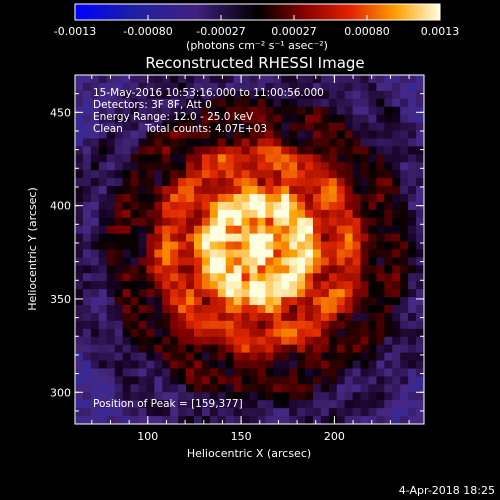 The height and width of the screenshot is (500, 500). What do you see at coordinates (60, 392) in the screenshot?
I see `y-tick-label: 300` at bounding box center [60, 392].